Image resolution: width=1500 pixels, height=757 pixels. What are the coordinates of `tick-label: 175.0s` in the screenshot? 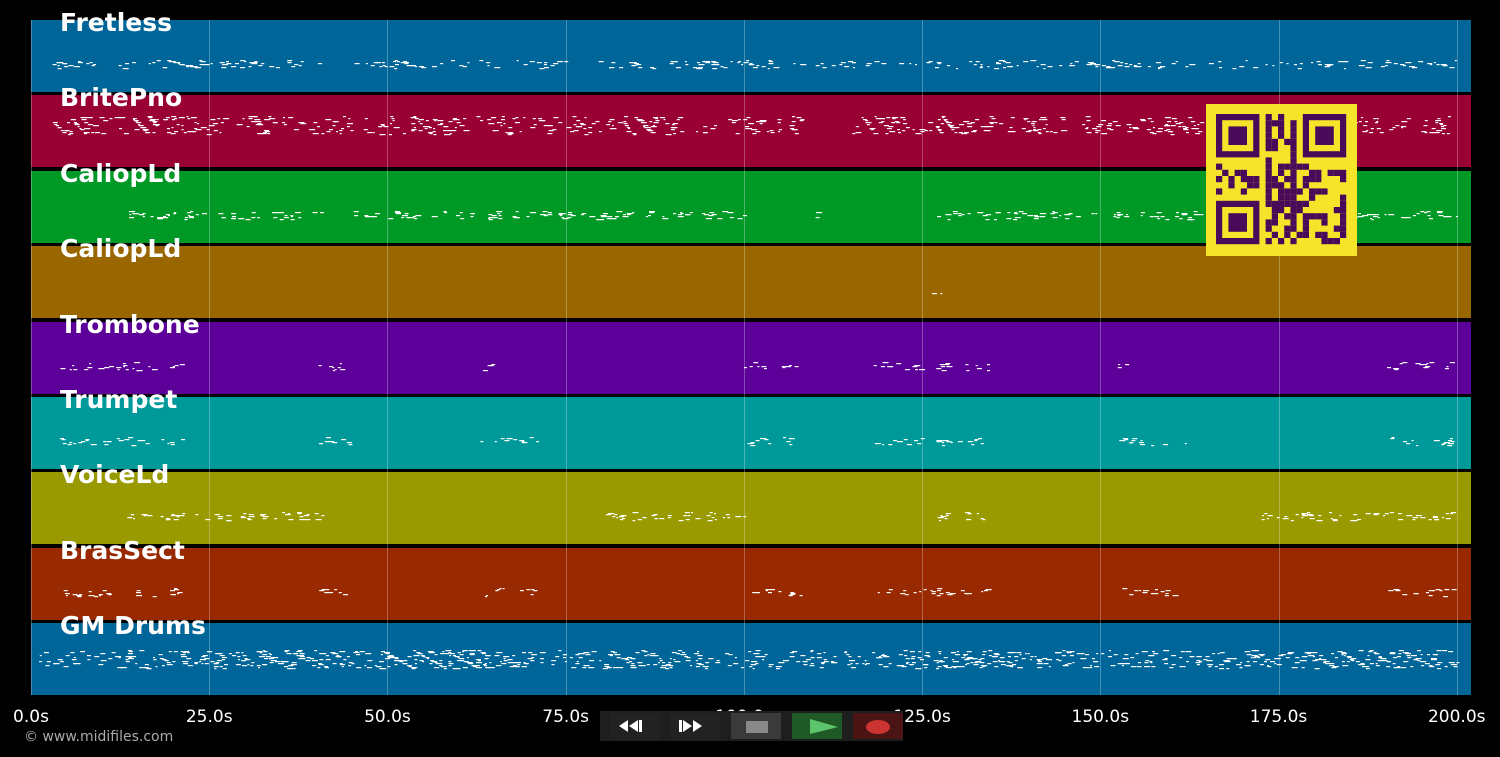 It's located at (1278, 717).